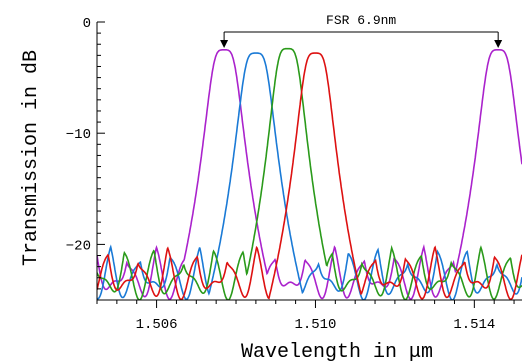  I want to click on fsr-annotation: FSR 6.9nm, so click(361, 30).